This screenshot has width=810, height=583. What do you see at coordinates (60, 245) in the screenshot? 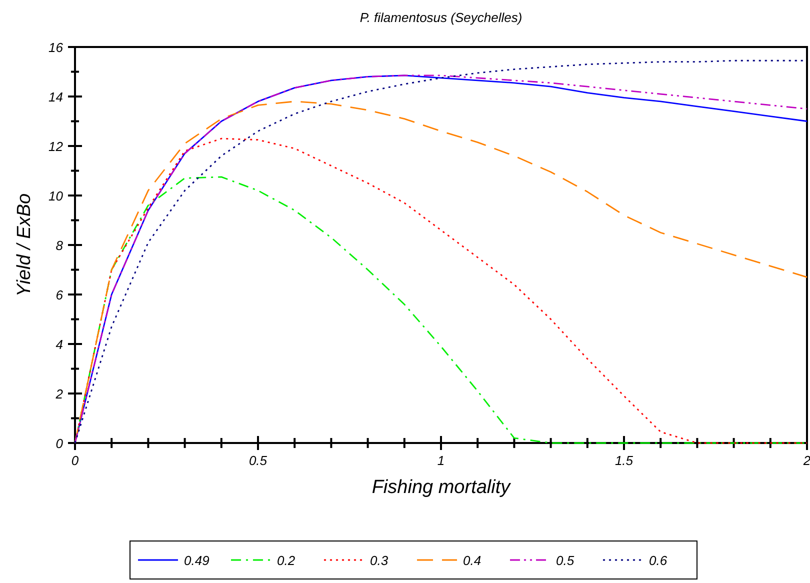
I see `y-tick-label: 8` at bounding box center [60, 245].